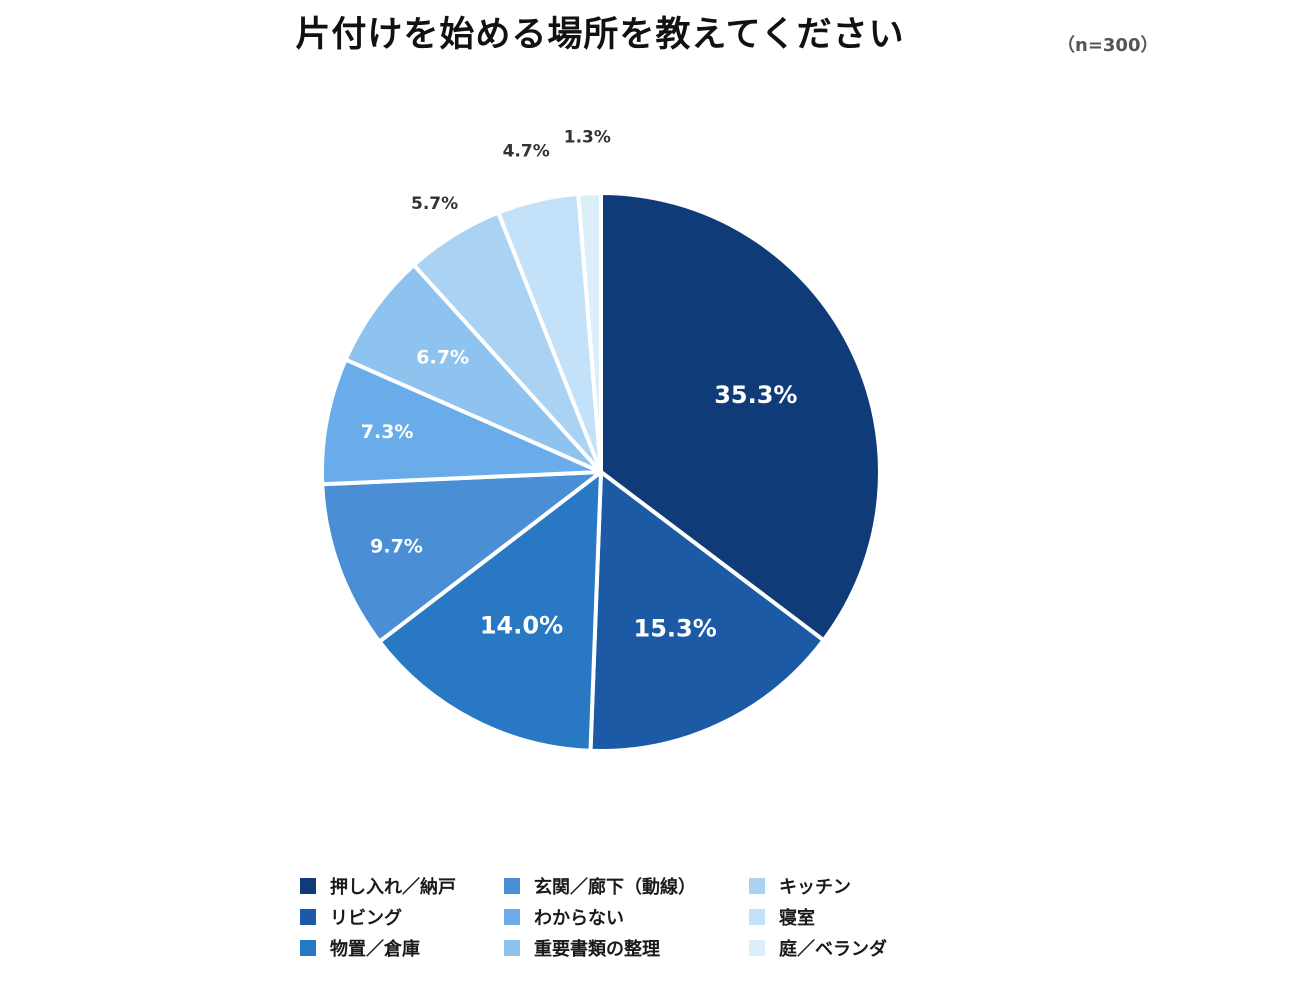 The width and height of the screenshot is (1300, 983). I want to click on legend-item: わからない, so click(564, 917).